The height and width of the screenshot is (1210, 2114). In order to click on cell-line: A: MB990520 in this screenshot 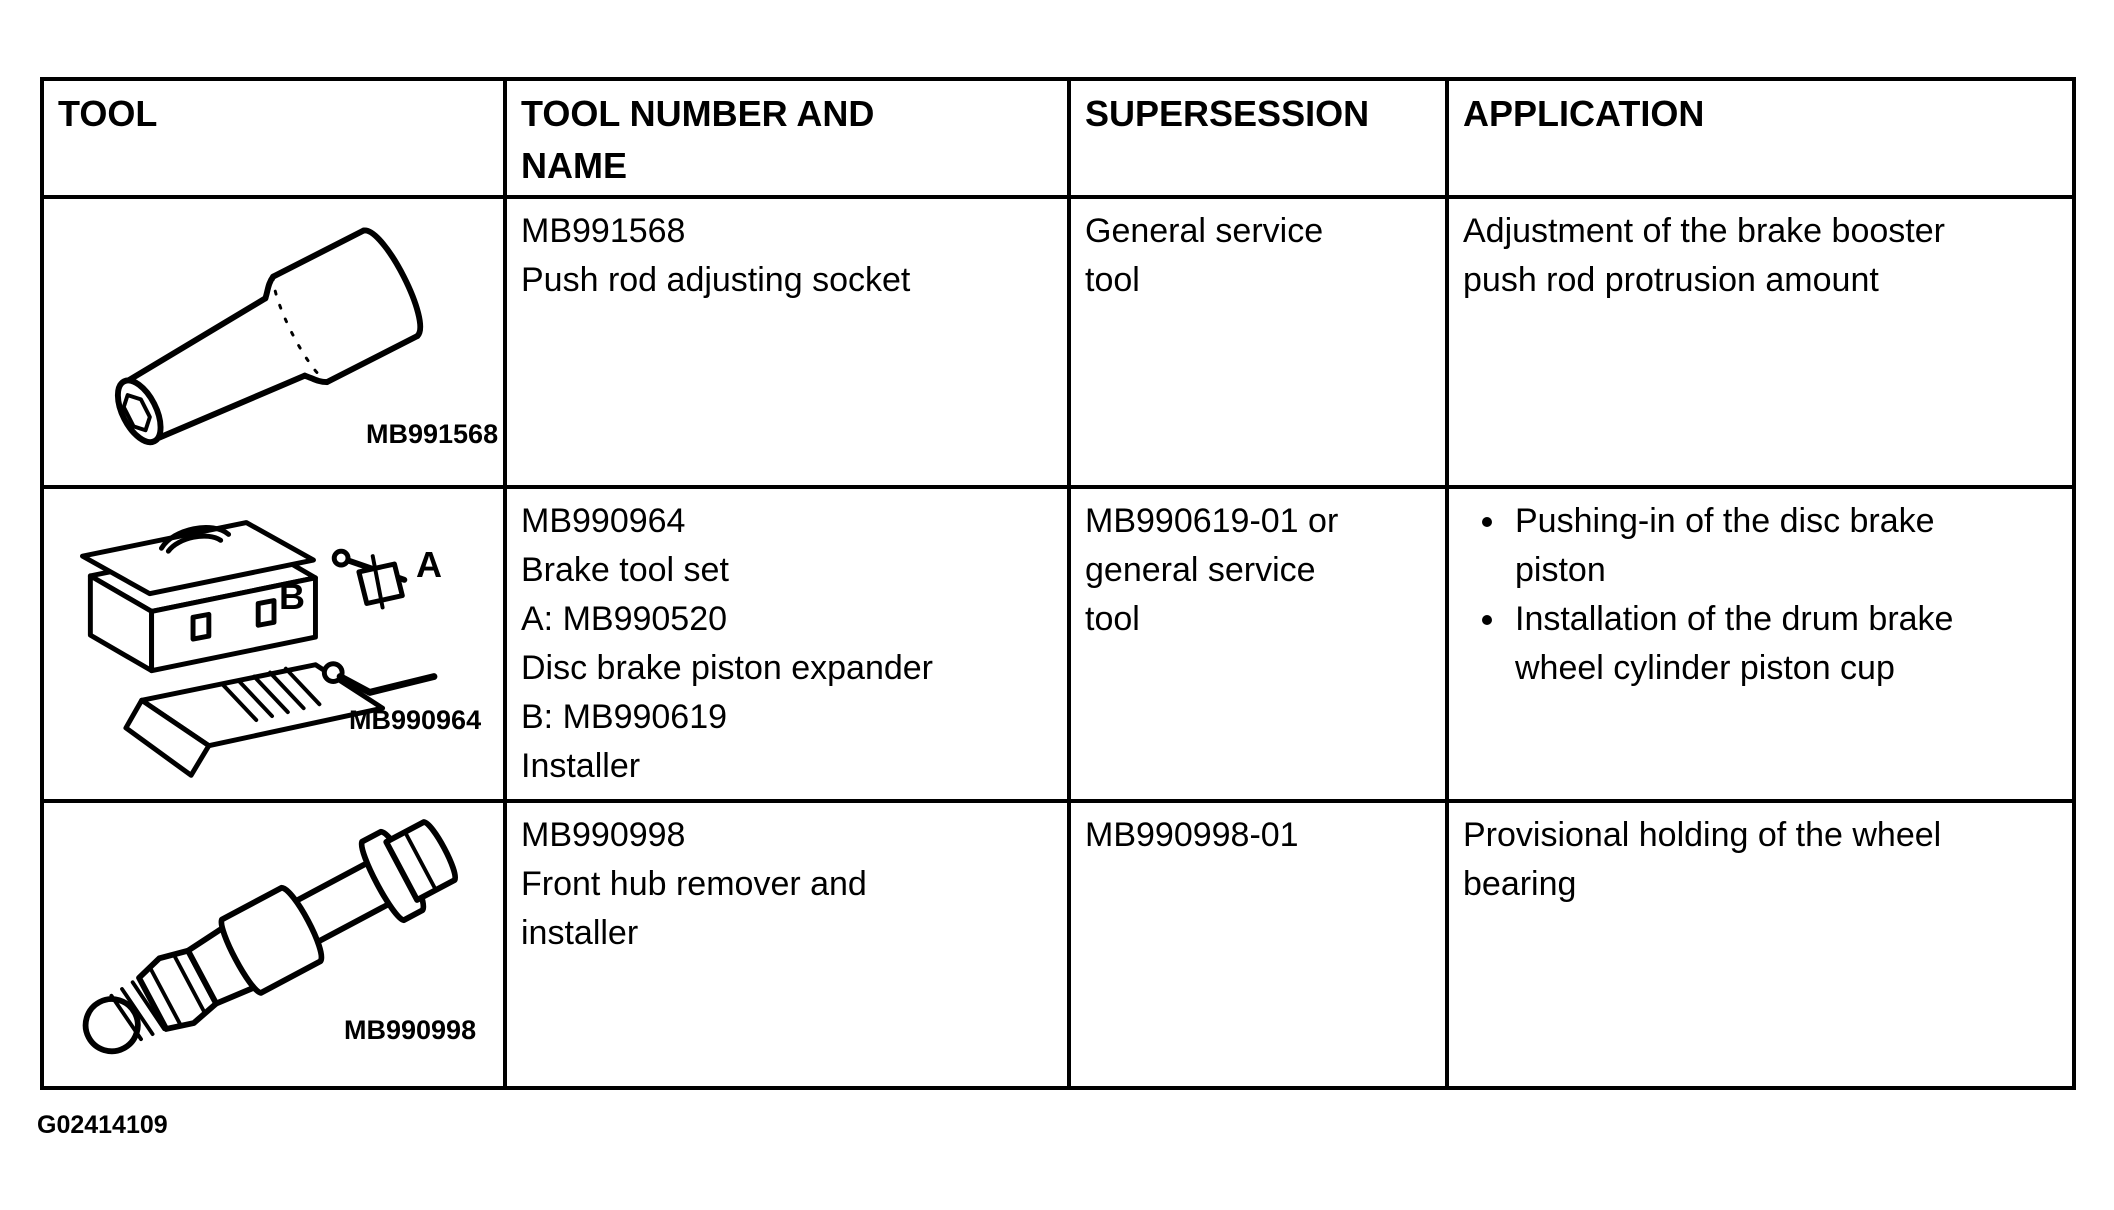, I will do `click(624, 619)`.